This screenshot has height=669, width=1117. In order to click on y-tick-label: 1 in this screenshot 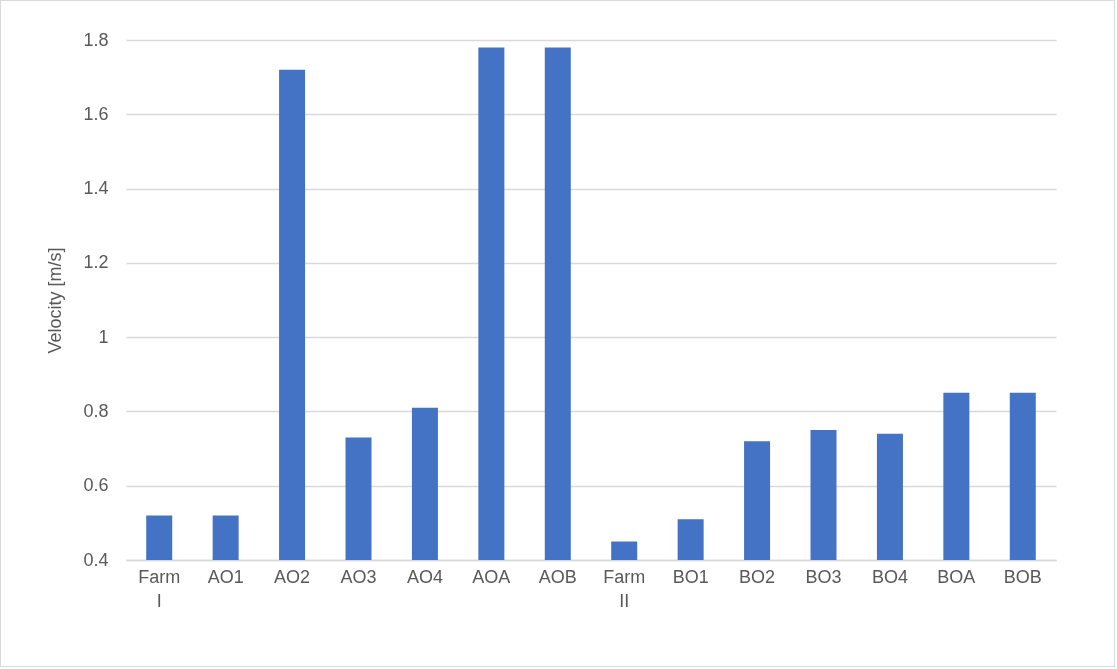, I will do `click(103, 336)`.